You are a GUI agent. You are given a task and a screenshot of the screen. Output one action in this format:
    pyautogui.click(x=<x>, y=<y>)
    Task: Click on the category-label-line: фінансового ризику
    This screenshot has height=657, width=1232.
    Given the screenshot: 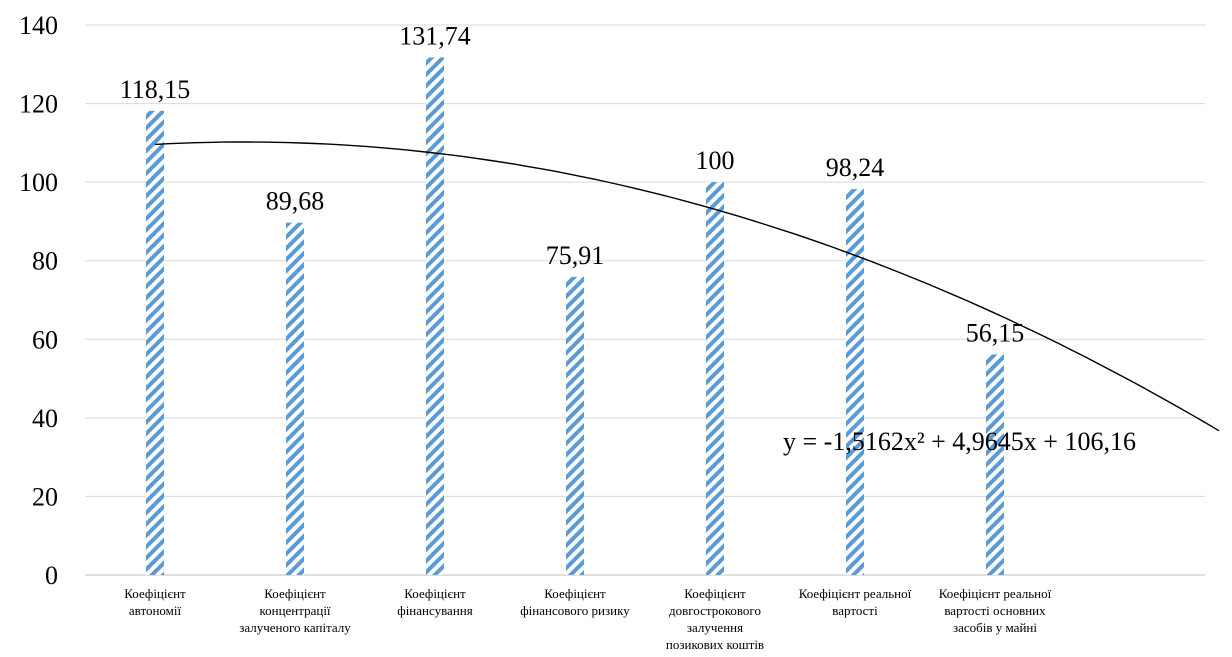 What is the action you would take?
    pyautogui.click(x=575, y=610)
    